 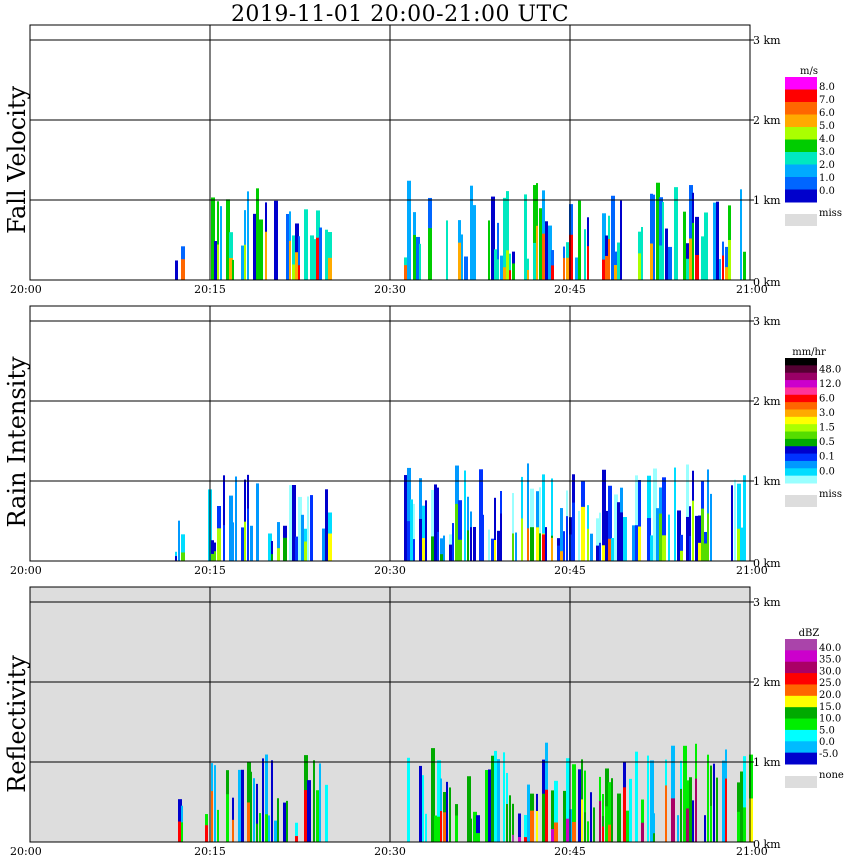 I want to click on colorbar-label: 20.0, so click(x=830, y=695).